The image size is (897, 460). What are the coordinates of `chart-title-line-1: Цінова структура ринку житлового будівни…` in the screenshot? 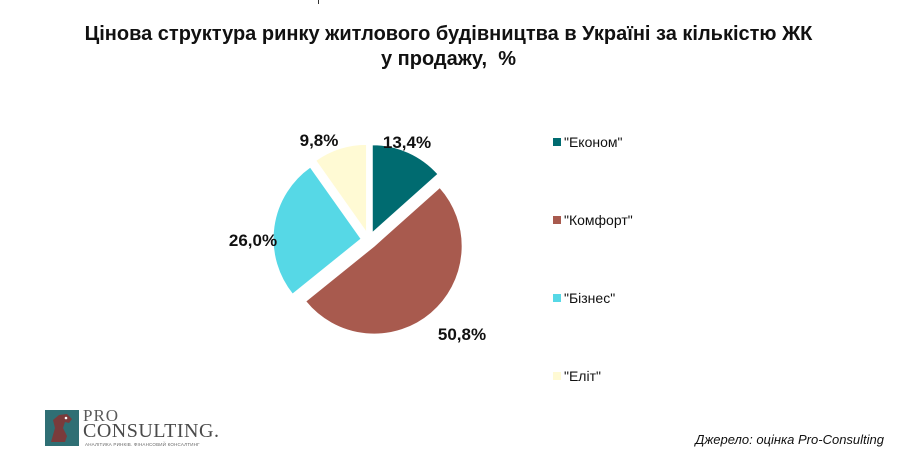 It's located at (448, 34).